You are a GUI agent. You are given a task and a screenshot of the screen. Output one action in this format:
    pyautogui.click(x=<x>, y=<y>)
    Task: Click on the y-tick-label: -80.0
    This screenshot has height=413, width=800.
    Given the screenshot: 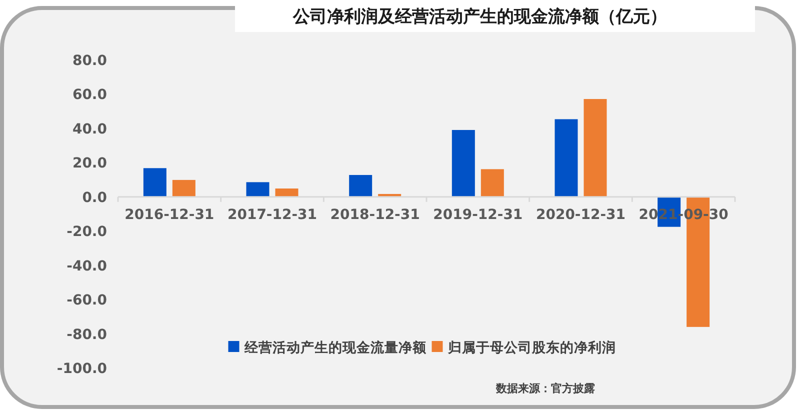 What is the action you would take?
    pyautogui.click(x=87, y=334)
    